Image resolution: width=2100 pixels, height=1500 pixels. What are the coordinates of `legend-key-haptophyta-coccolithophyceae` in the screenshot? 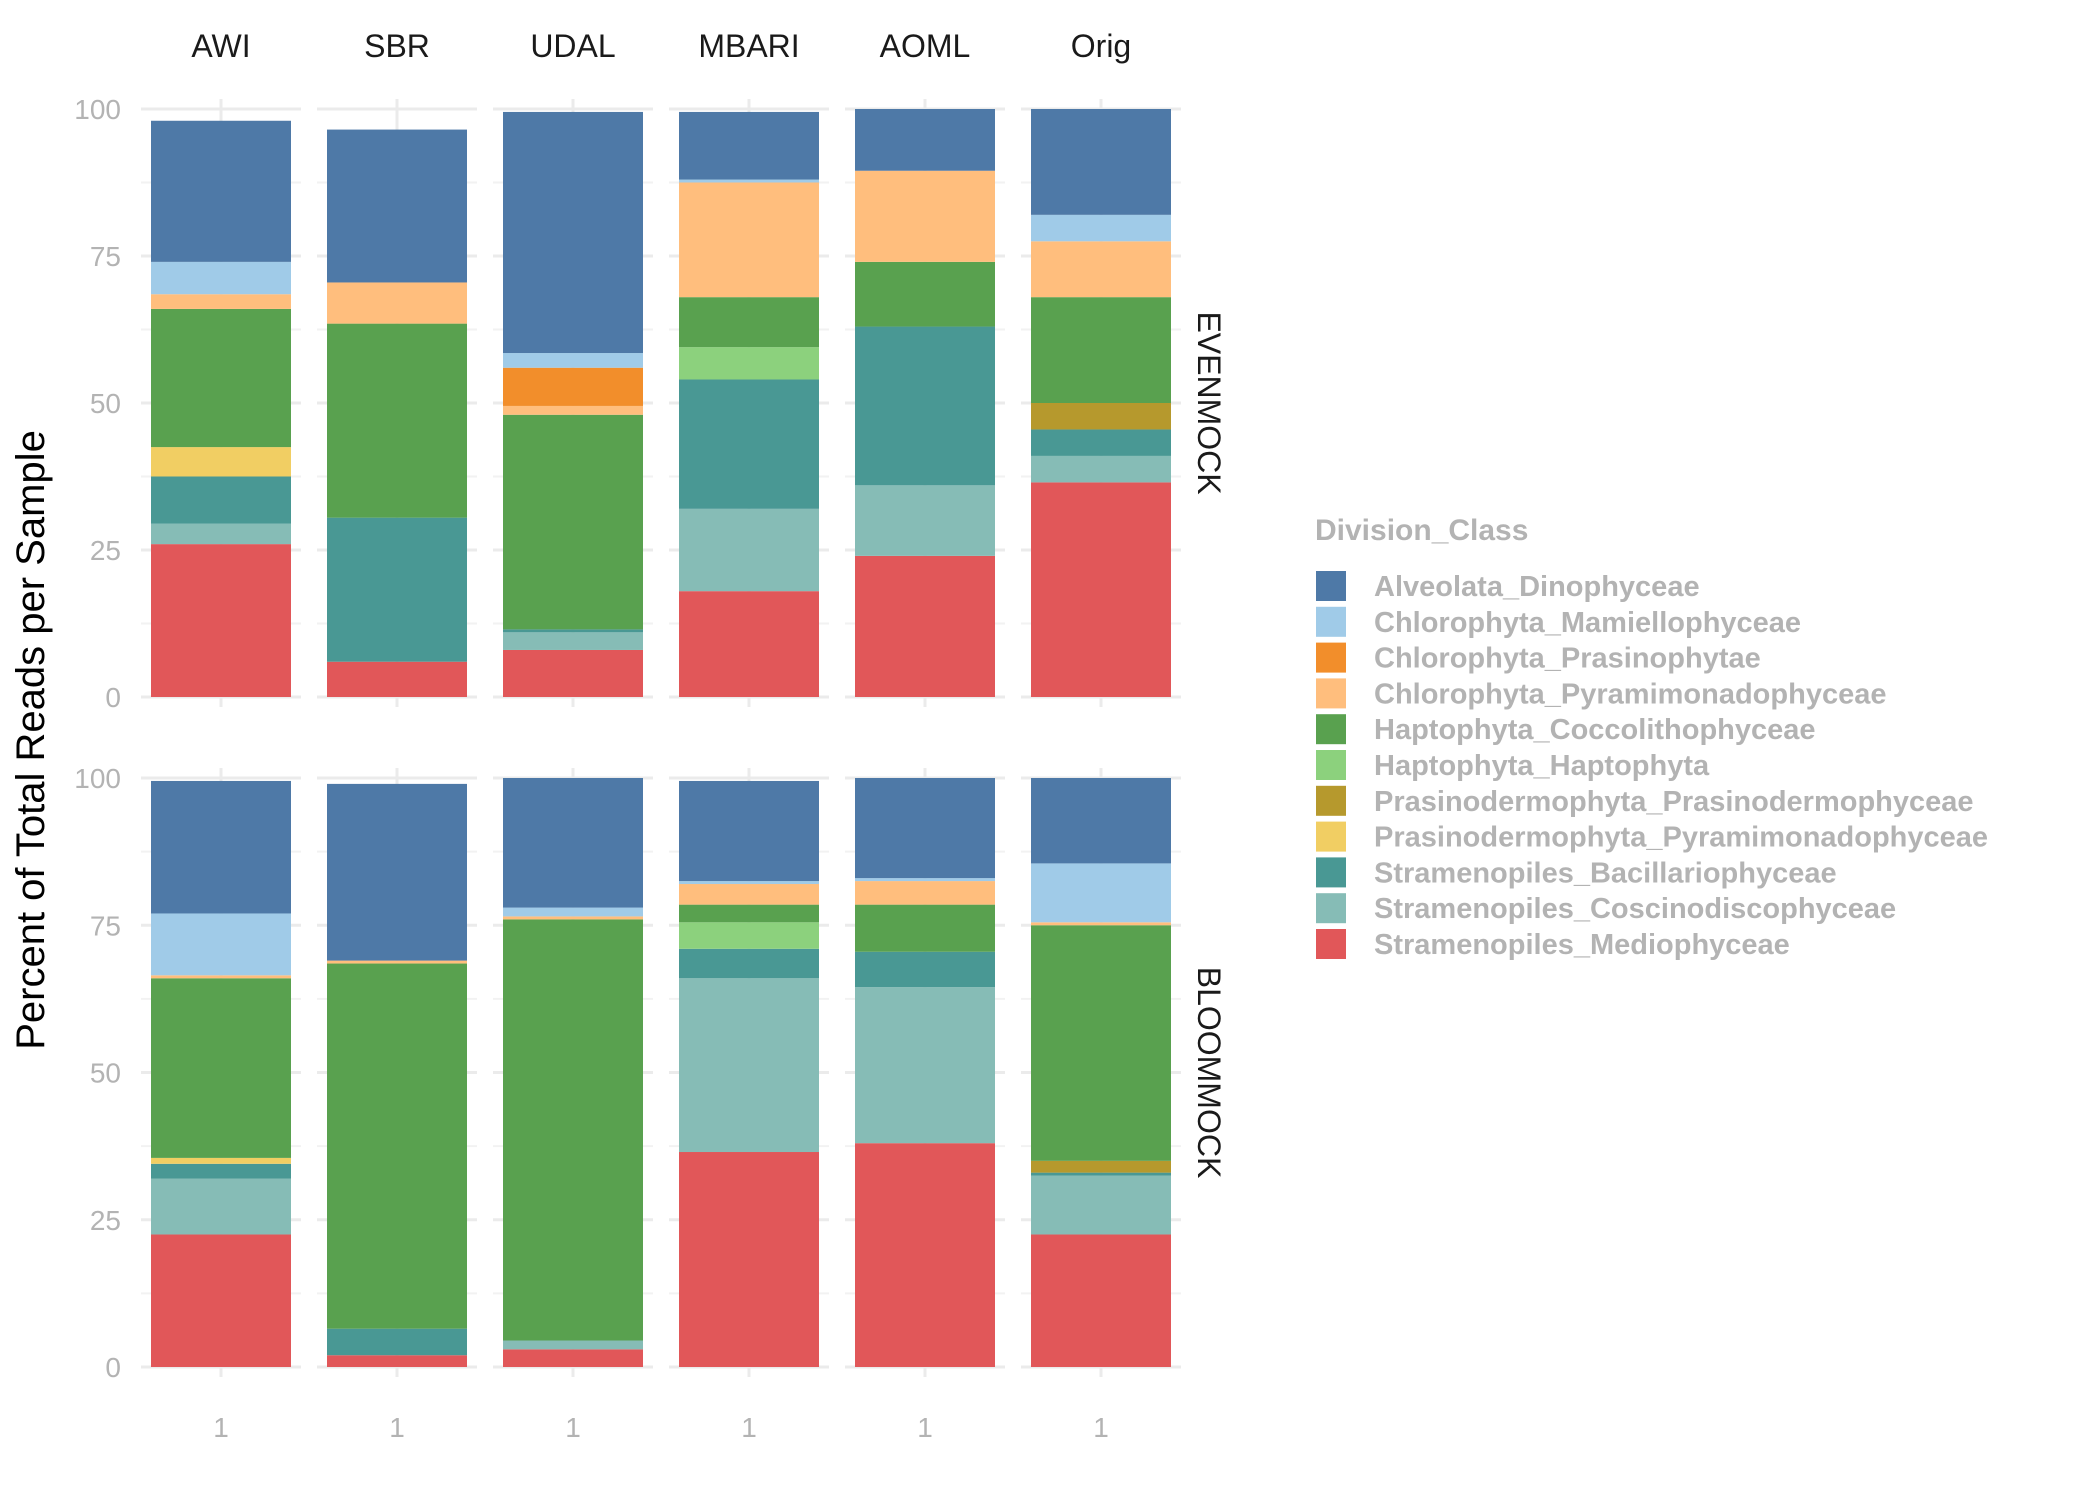 It's located at (1331, 729).